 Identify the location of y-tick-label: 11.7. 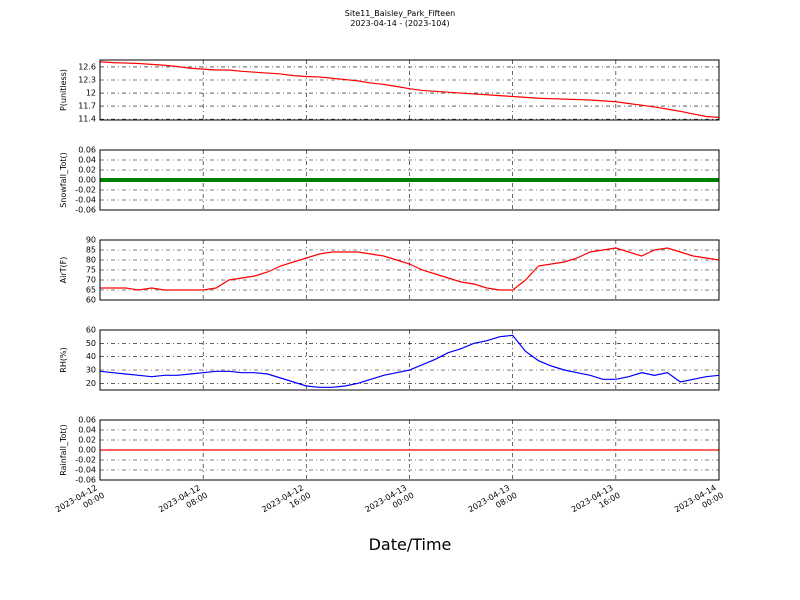
(87, 106).